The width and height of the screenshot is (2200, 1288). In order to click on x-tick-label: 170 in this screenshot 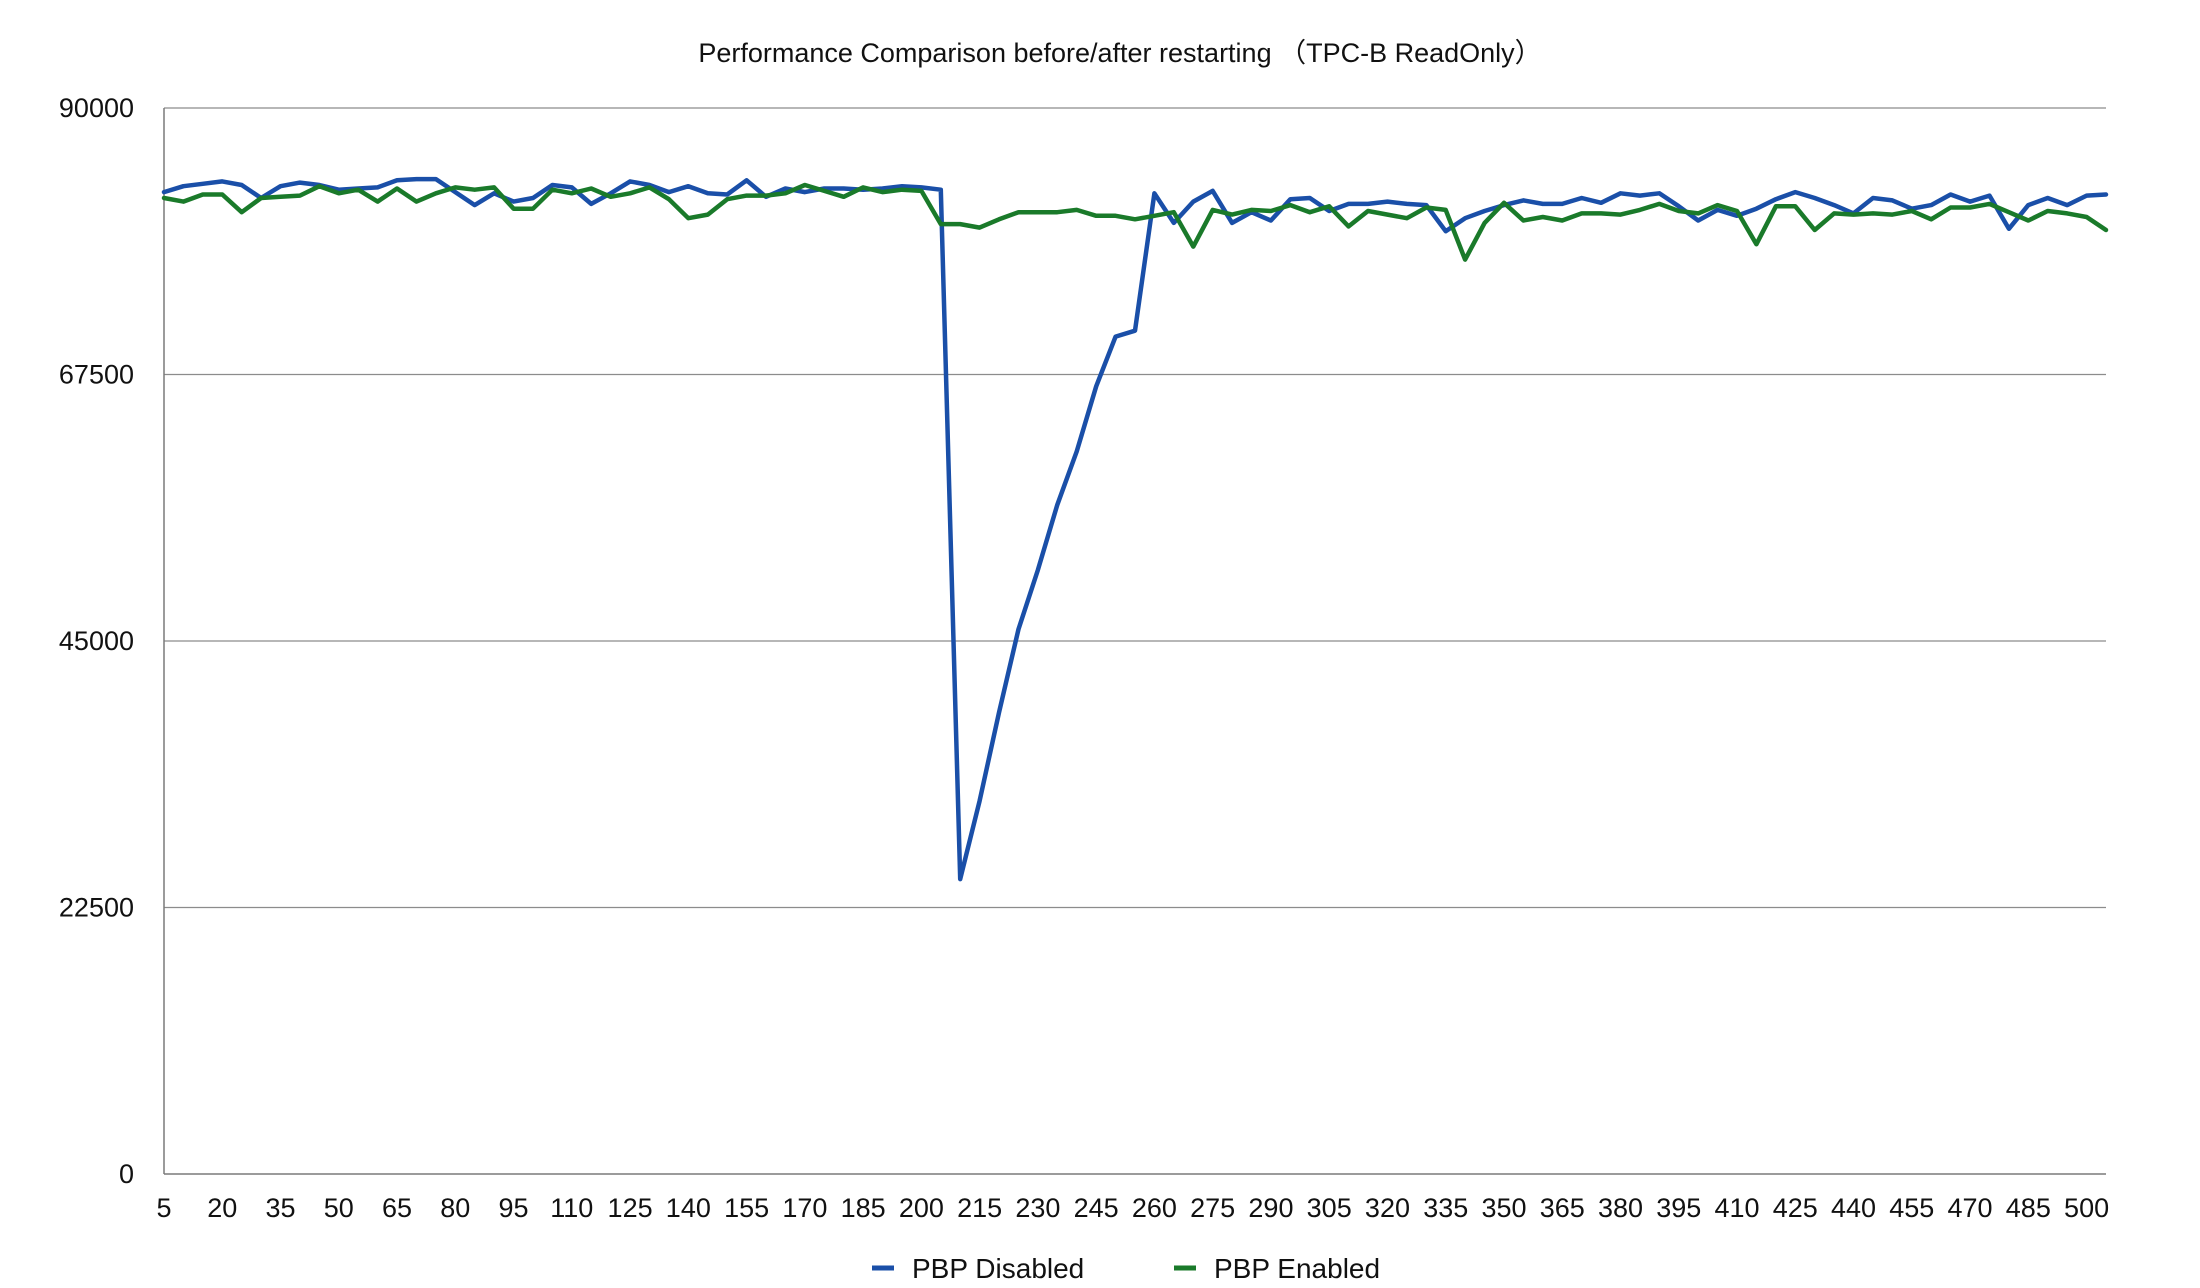, I will do `click(804, 1208)`.